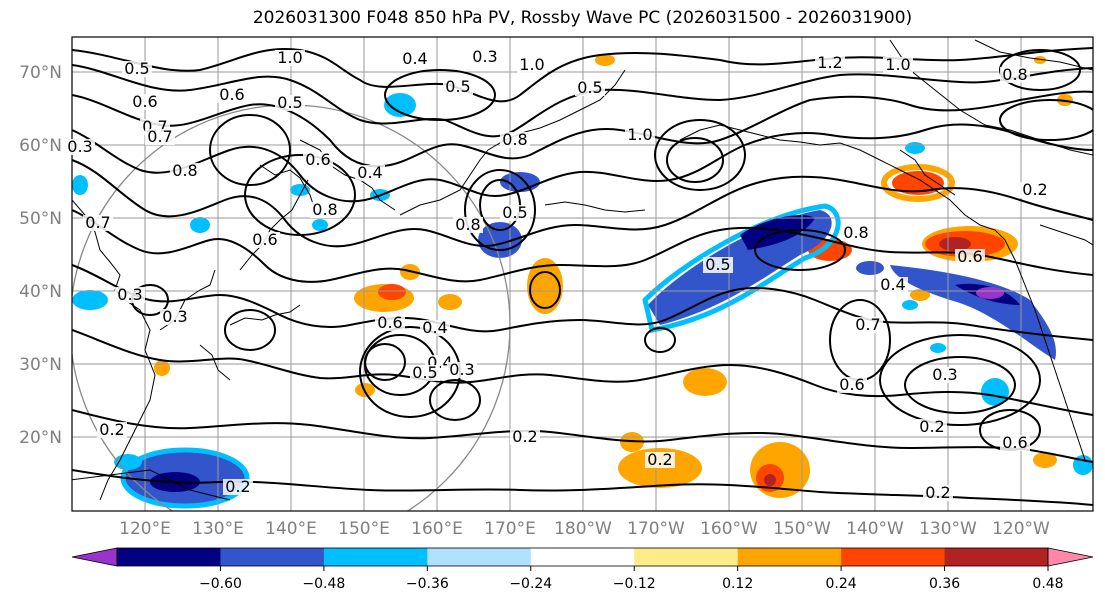 Image resolution: width=1105 pixels, height=604 pixels. Describe the element at coordinates (364, 529) in the screenshot. I see `lon-label: 150°E` at that location.